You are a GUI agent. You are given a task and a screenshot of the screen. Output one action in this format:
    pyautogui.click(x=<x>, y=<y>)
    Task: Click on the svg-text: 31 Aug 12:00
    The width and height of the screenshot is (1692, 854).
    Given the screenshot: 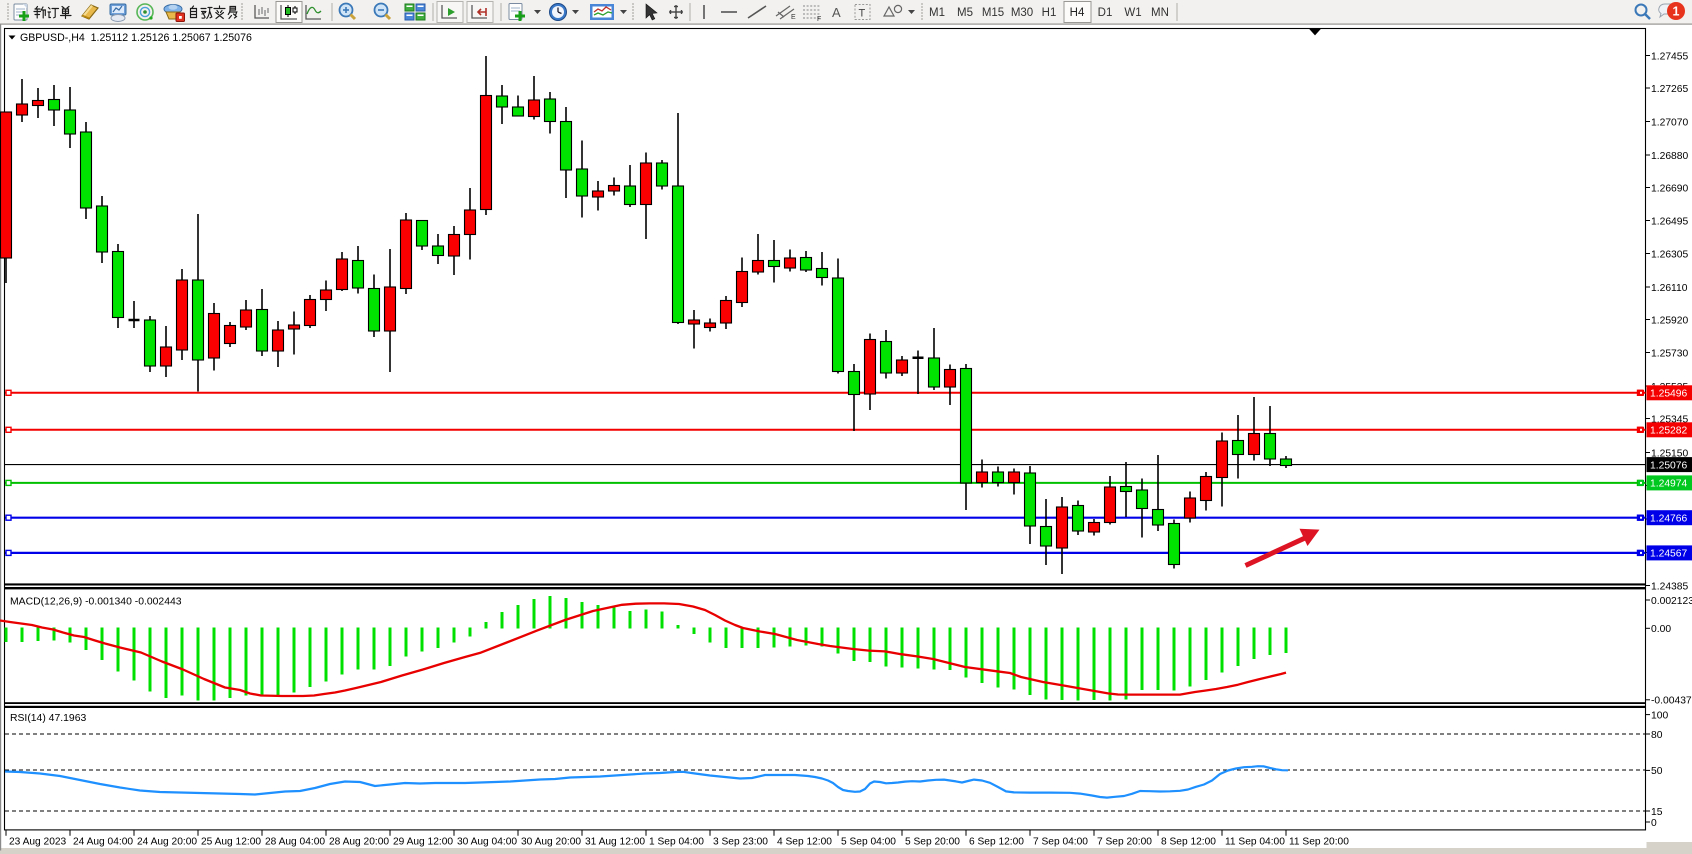 What is the action you would take?
    pyautogui.click(x=615, y=842)
    